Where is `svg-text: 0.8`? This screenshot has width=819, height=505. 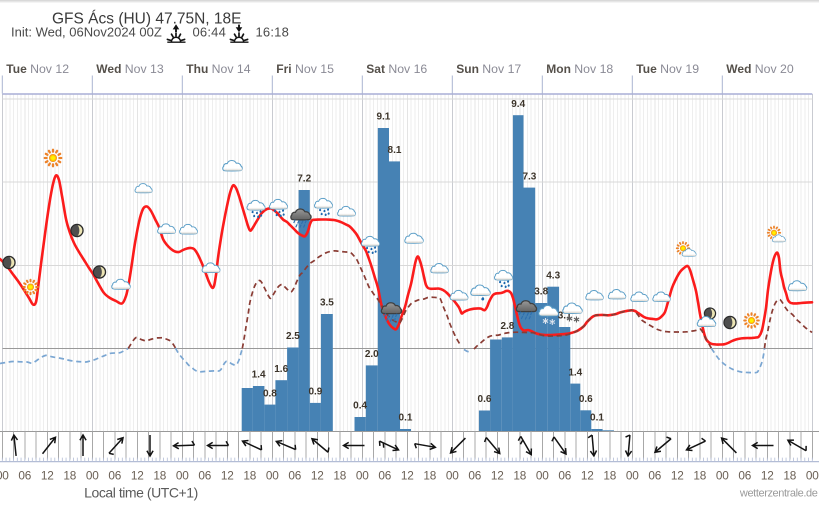 svg-text: 0.8 is located at coordinates (270, 393).